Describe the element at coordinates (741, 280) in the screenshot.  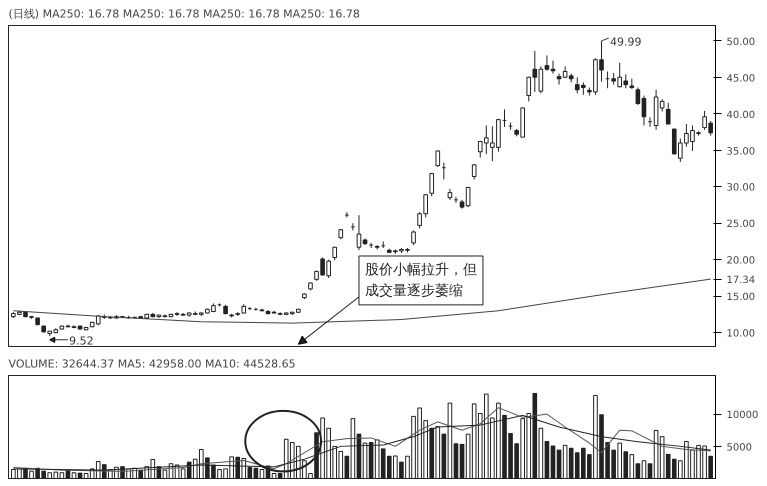
I see `y-tick-label: 17.34` at that location.